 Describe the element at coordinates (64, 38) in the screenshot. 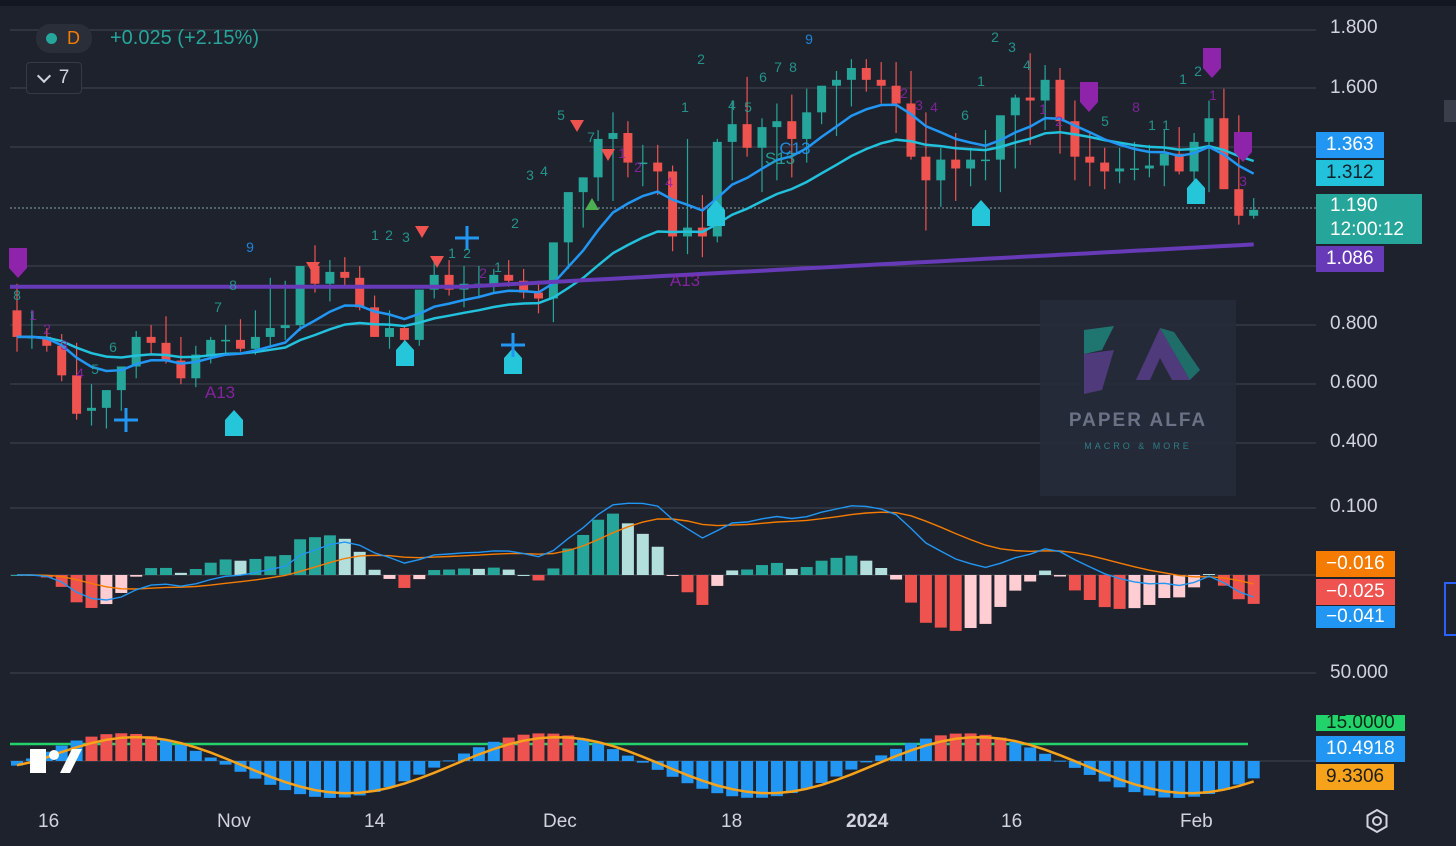

I see `symbol-pill: D` at that location.